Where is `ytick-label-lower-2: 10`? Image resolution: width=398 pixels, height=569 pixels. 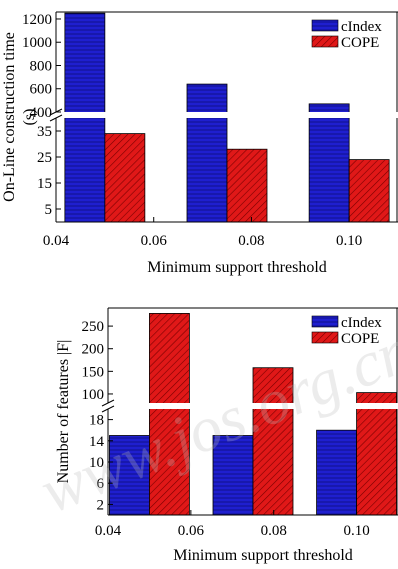
ytick-label-lower-2: 10 is located at coordinates (96, 463).